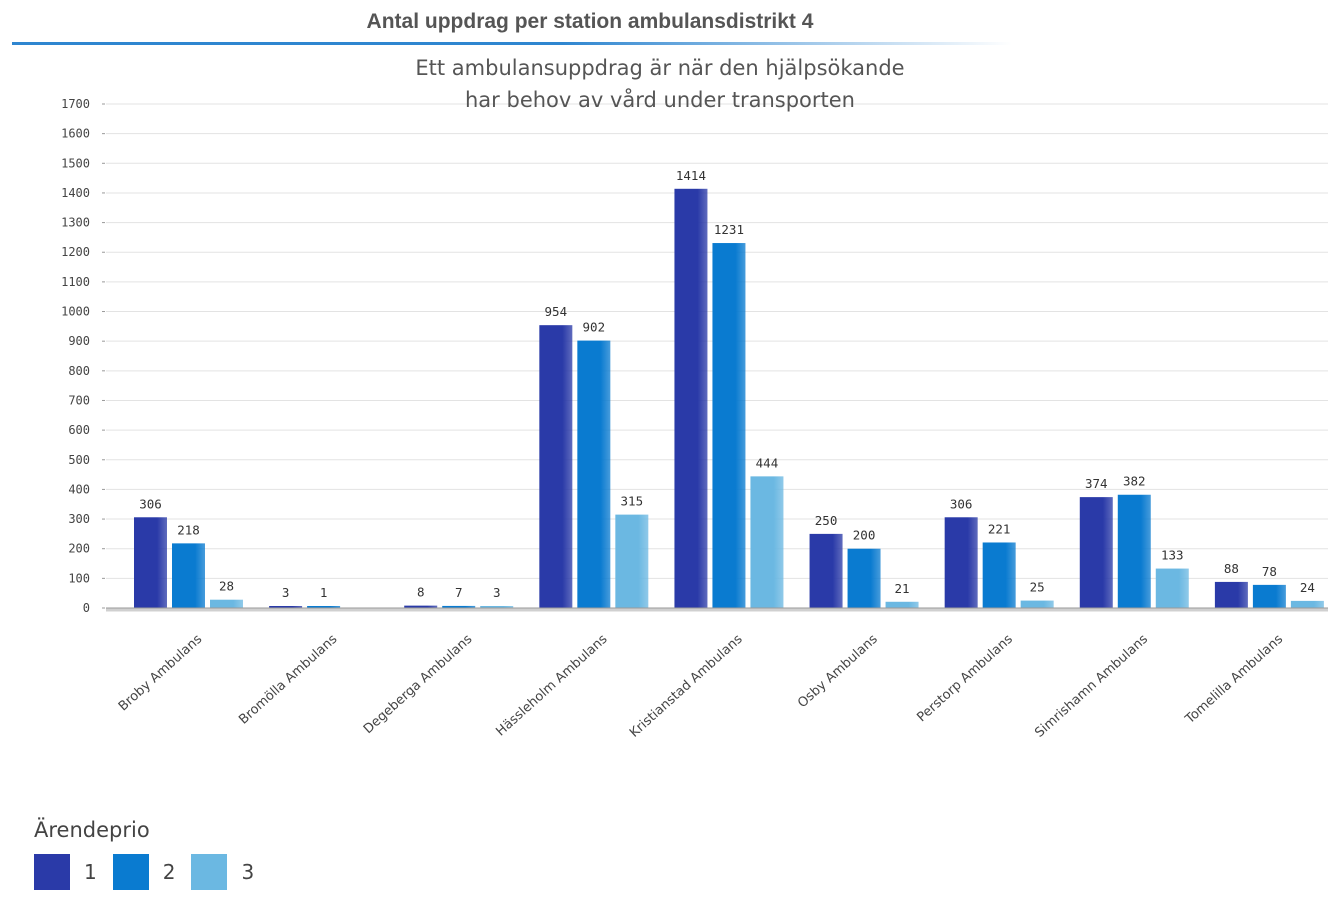 This screenshot has height=898, width=1330. What do you see at coordinates (1172, 555) in the screenshot?
I see `data-label: 133` at bounding box center [1172, 555].